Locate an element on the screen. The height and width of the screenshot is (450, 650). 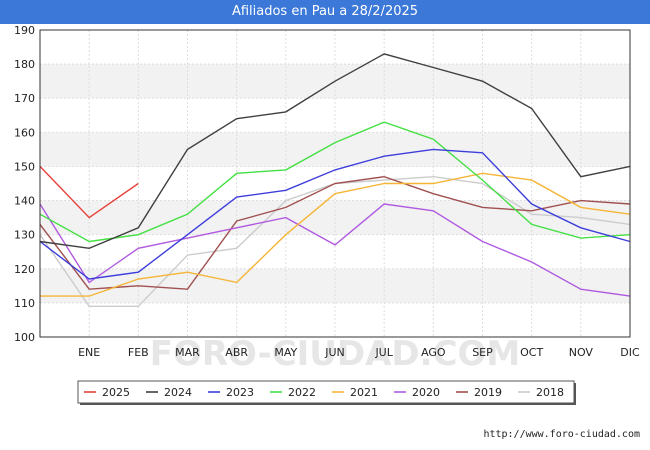
y-tick-label: 120 is located at coordinates (24, 269).